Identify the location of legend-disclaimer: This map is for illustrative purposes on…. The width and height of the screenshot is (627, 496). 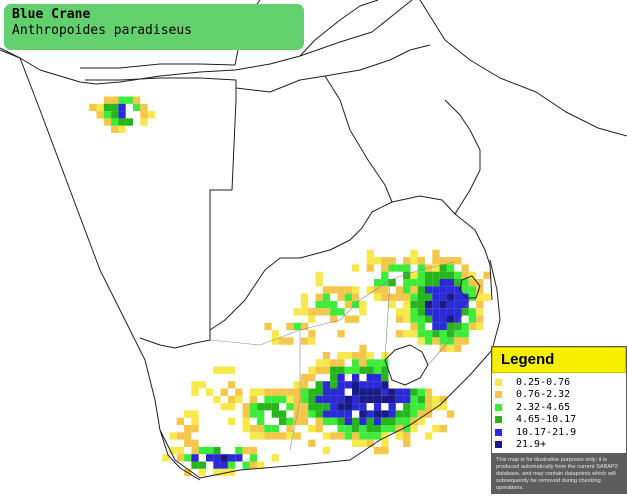
(557, 474).